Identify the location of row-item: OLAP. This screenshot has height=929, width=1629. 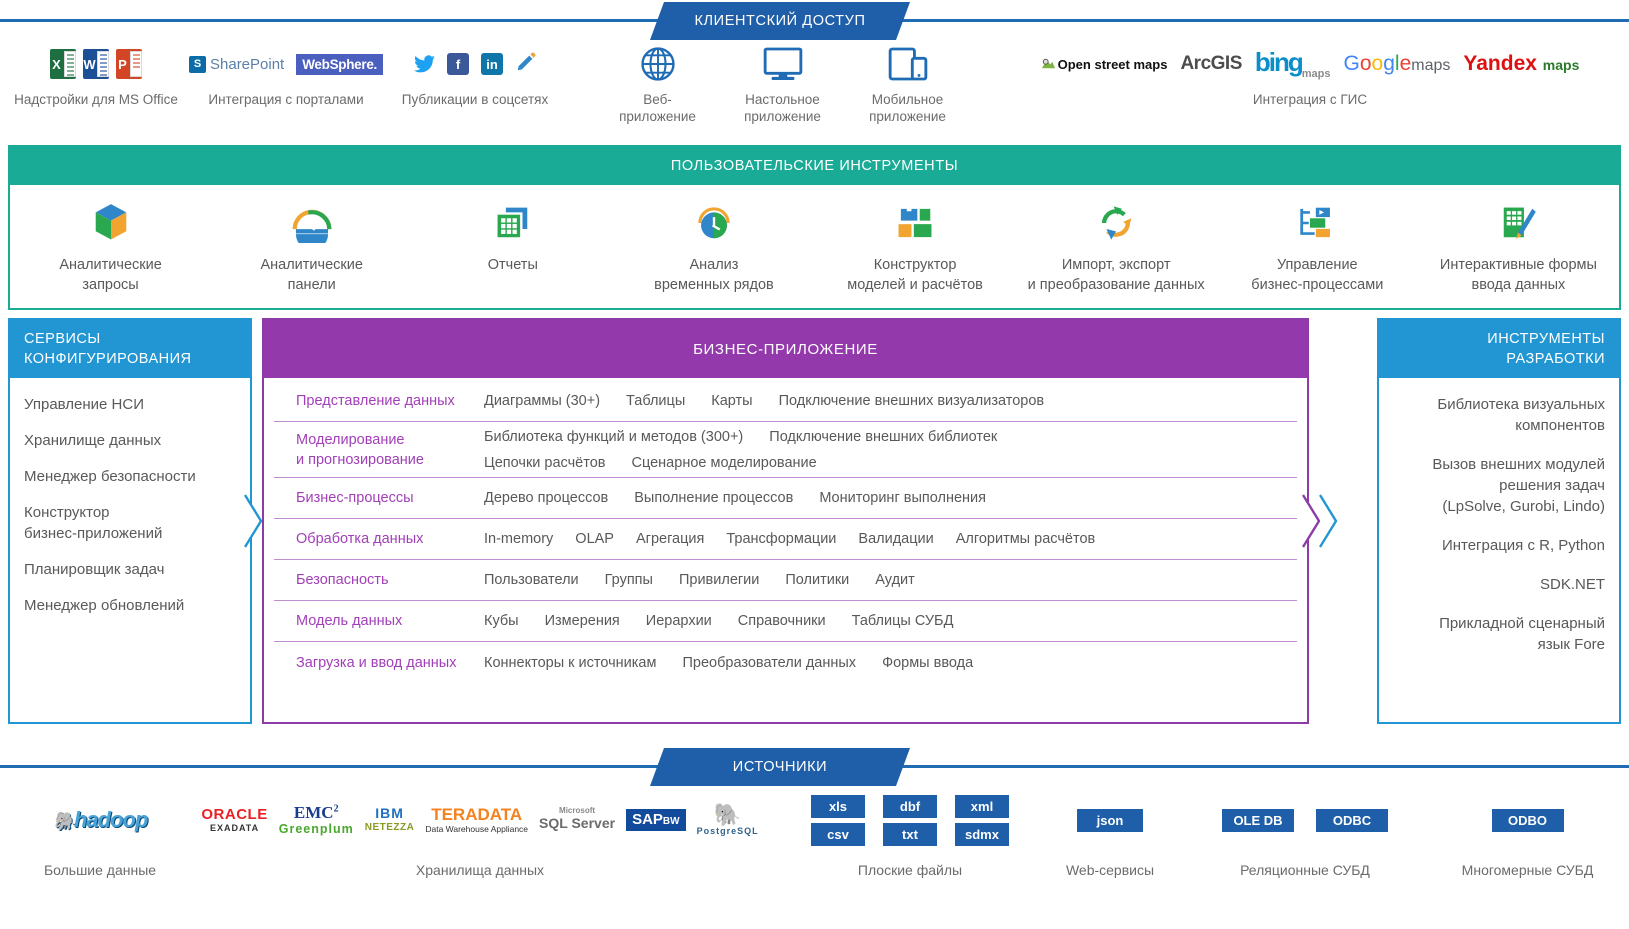
(594, 539).